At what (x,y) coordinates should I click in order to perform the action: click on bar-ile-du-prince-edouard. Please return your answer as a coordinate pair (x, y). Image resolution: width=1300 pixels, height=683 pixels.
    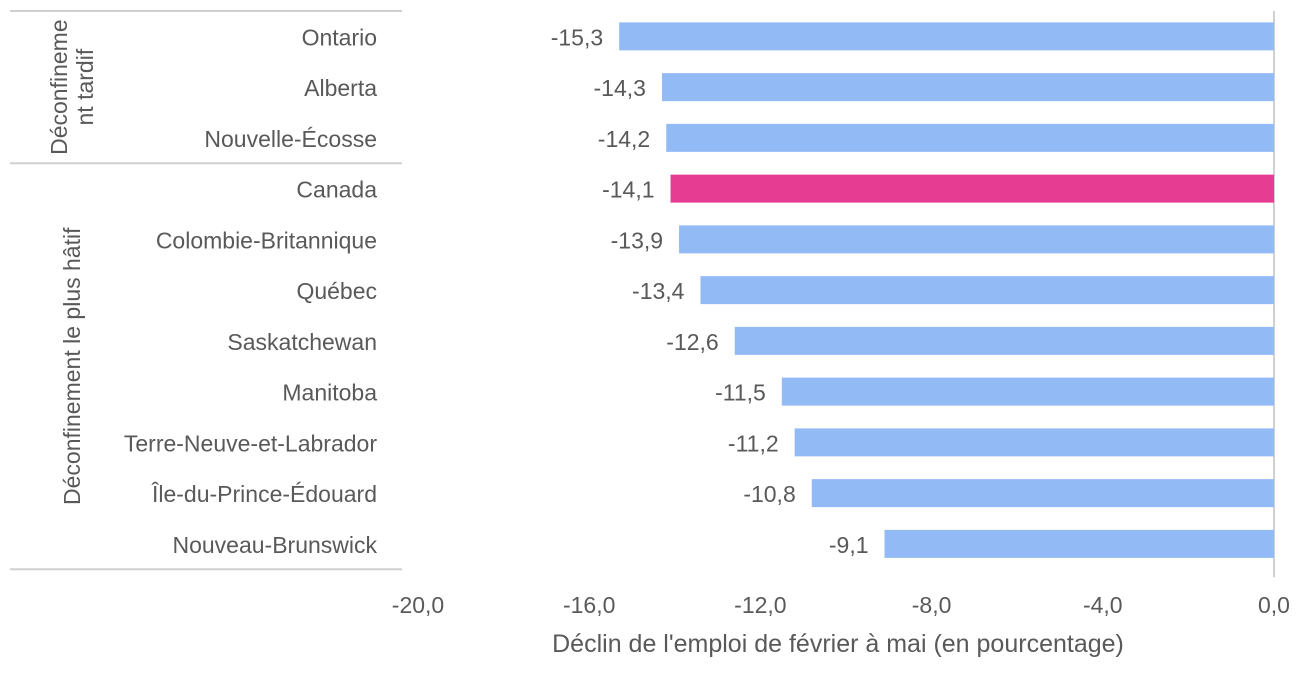
    Looking at the image, I should click on (1042, 493).